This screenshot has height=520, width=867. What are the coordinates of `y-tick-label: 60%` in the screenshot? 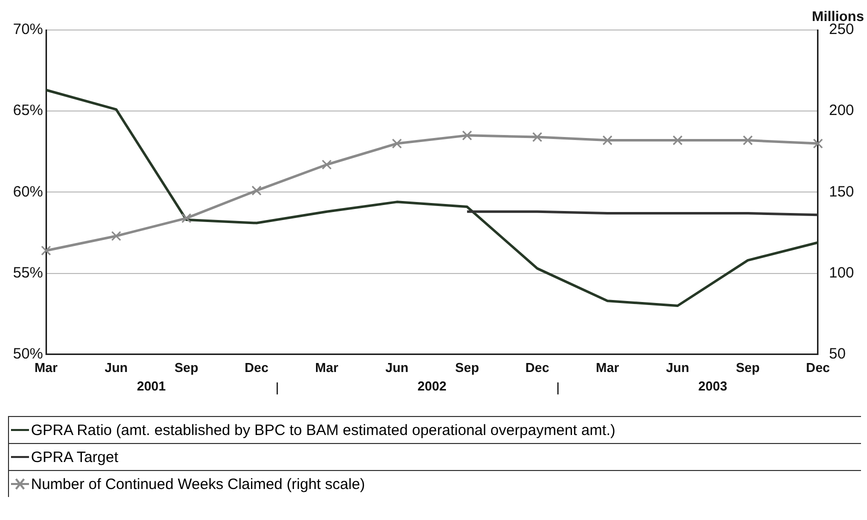 It's located at (28, 191).